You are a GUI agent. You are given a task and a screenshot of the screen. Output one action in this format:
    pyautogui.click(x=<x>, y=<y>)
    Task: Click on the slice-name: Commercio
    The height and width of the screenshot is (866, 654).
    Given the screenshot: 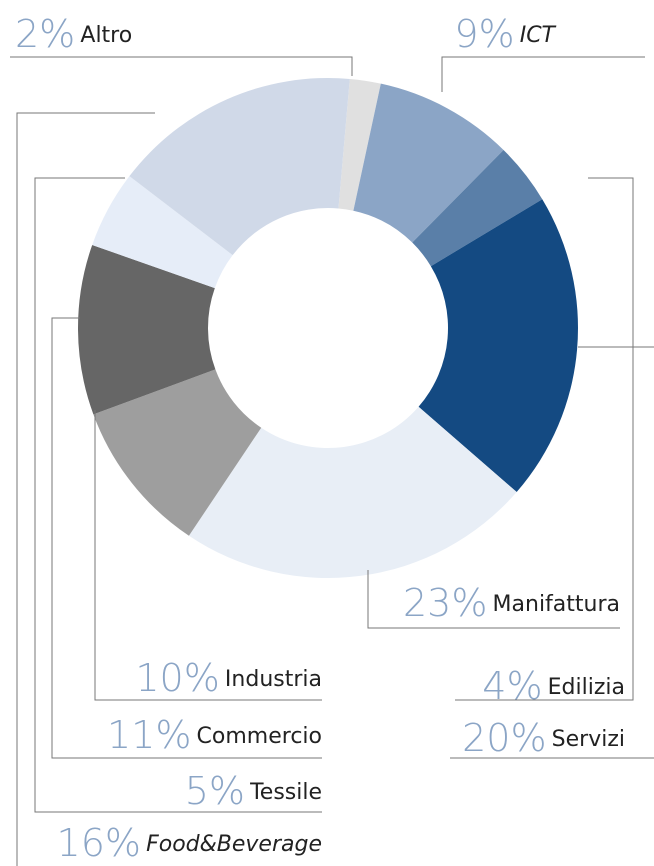 What is the action you would take?
    pyautogui.click(x=259, y=736)
    